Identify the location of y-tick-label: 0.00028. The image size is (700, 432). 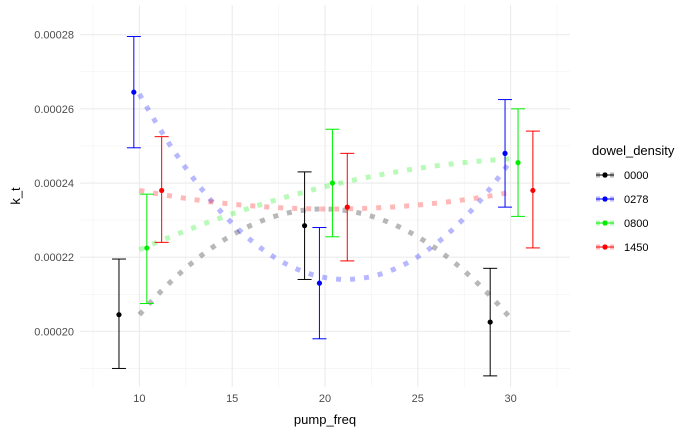
(54, 36).